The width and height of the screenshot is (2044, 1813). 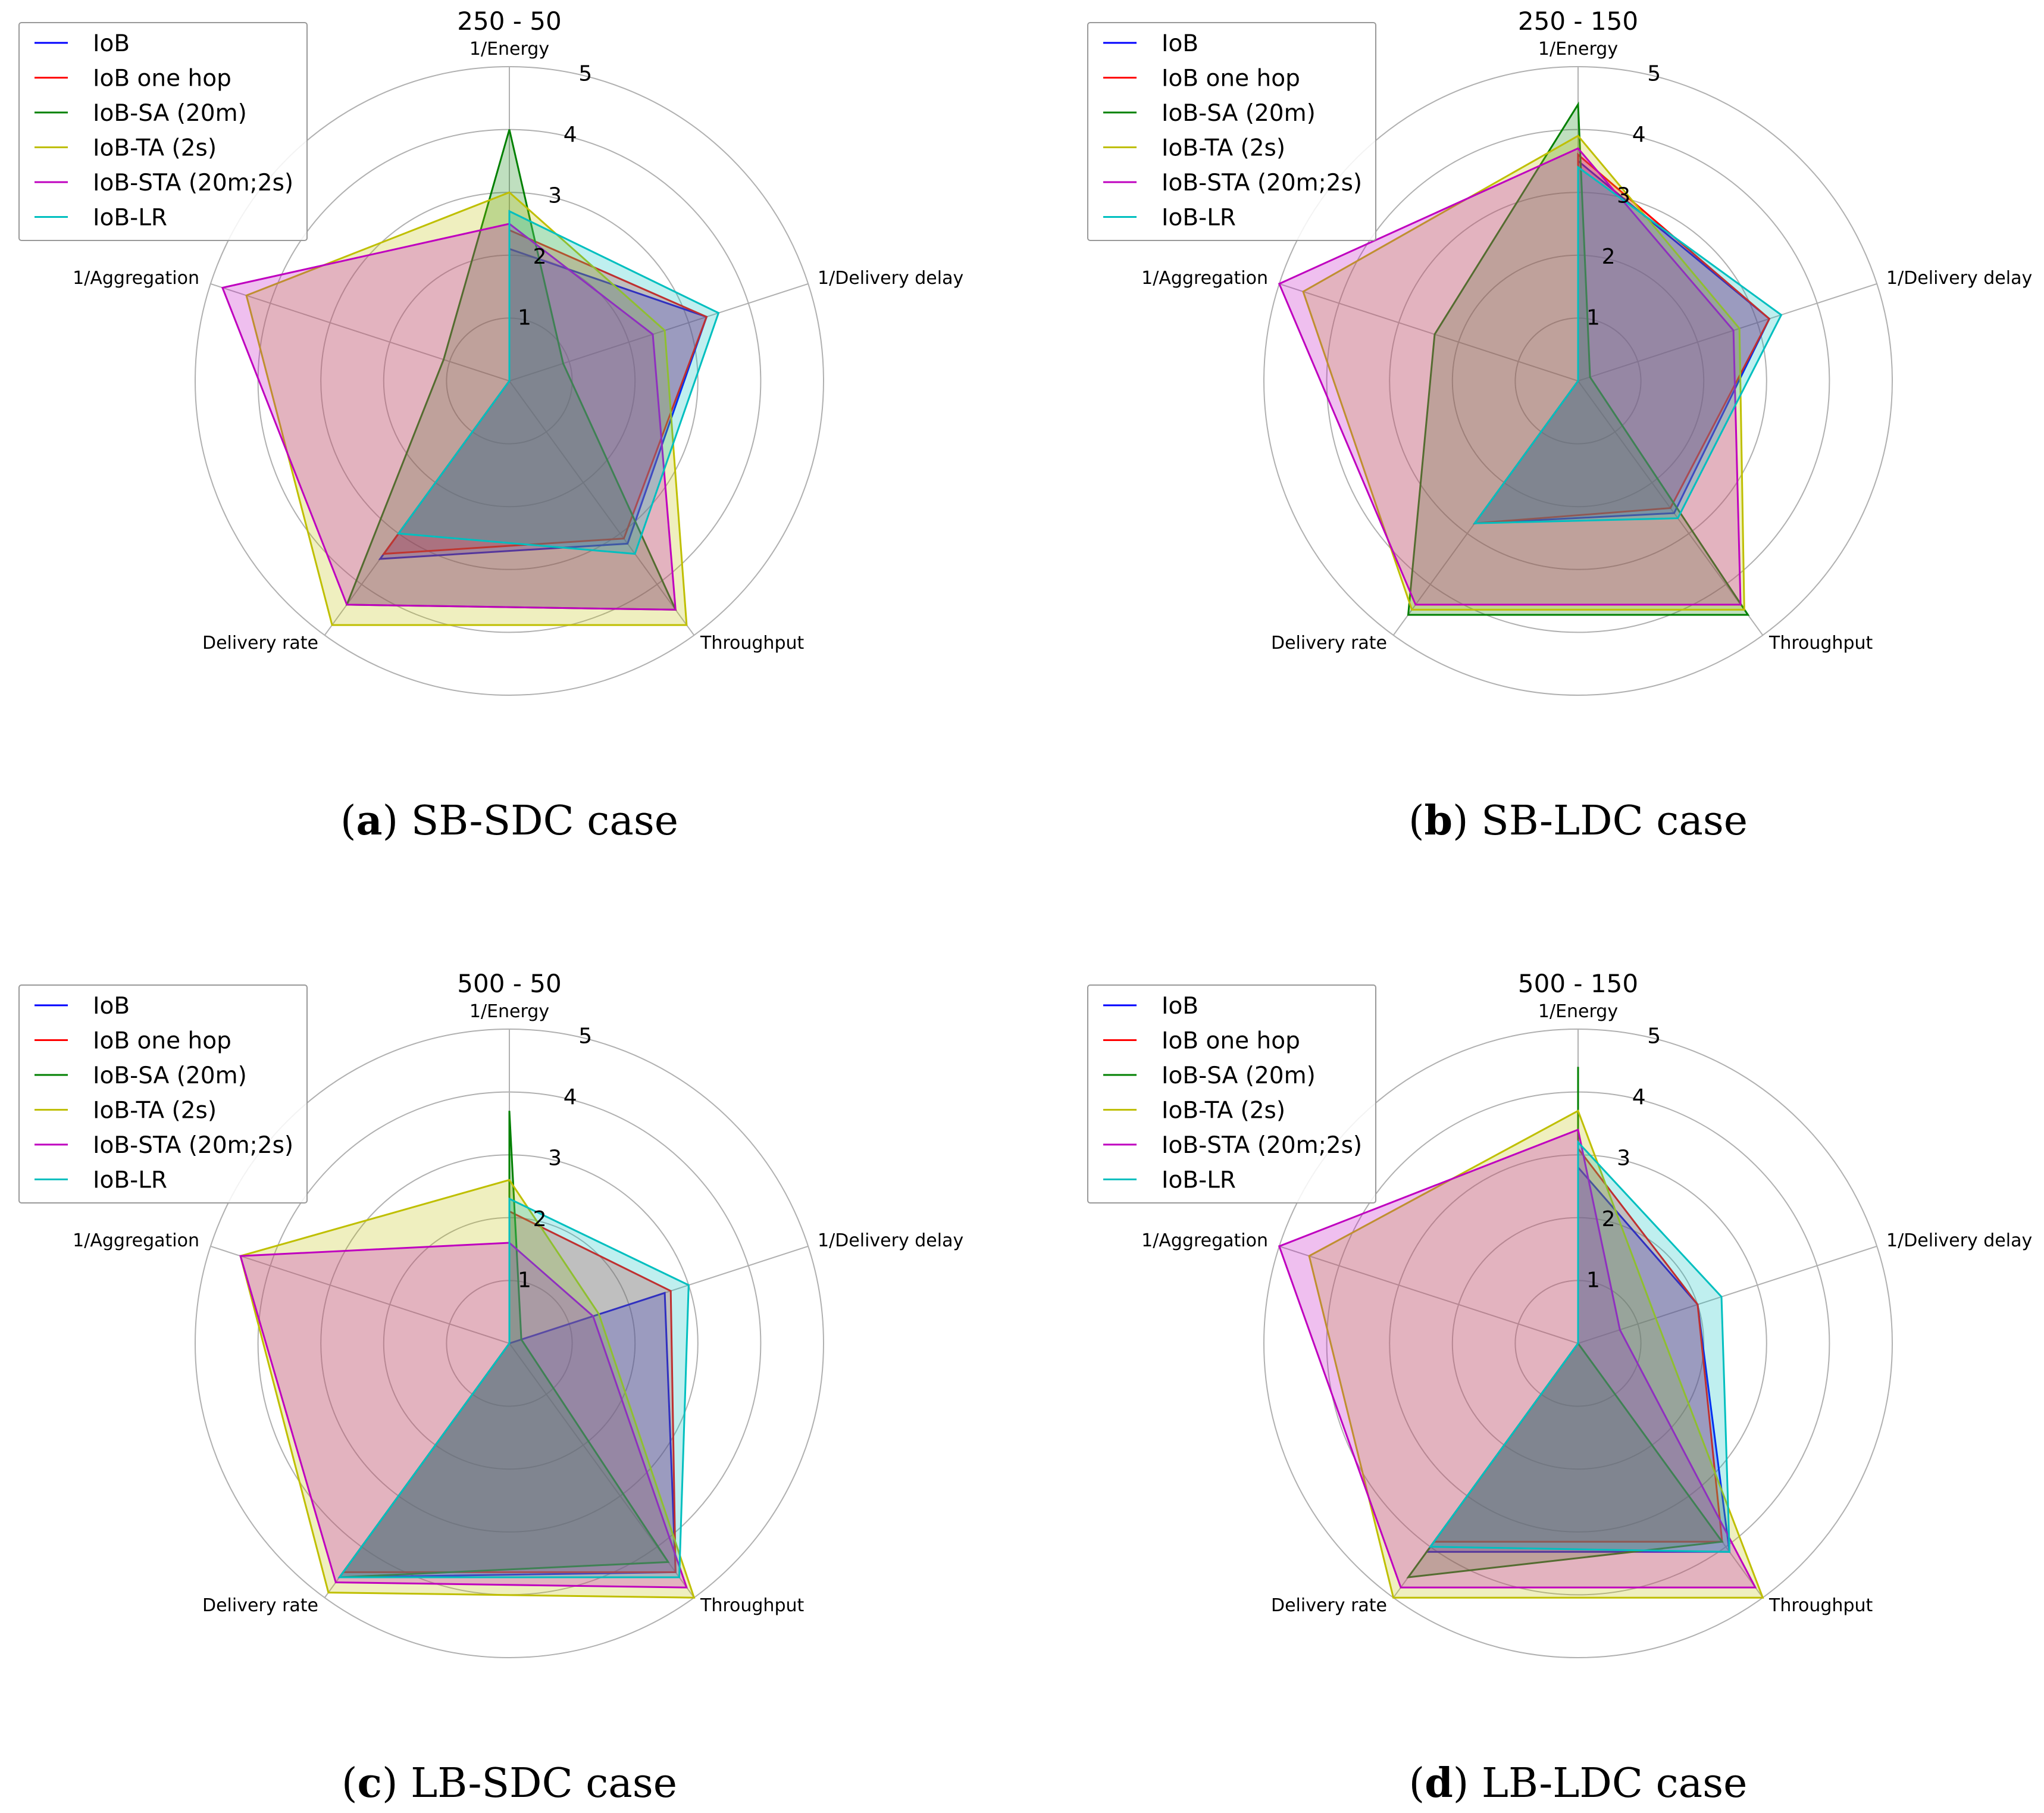 I want to click on chart-title: 250 - 50, so click(x=509, y=21).